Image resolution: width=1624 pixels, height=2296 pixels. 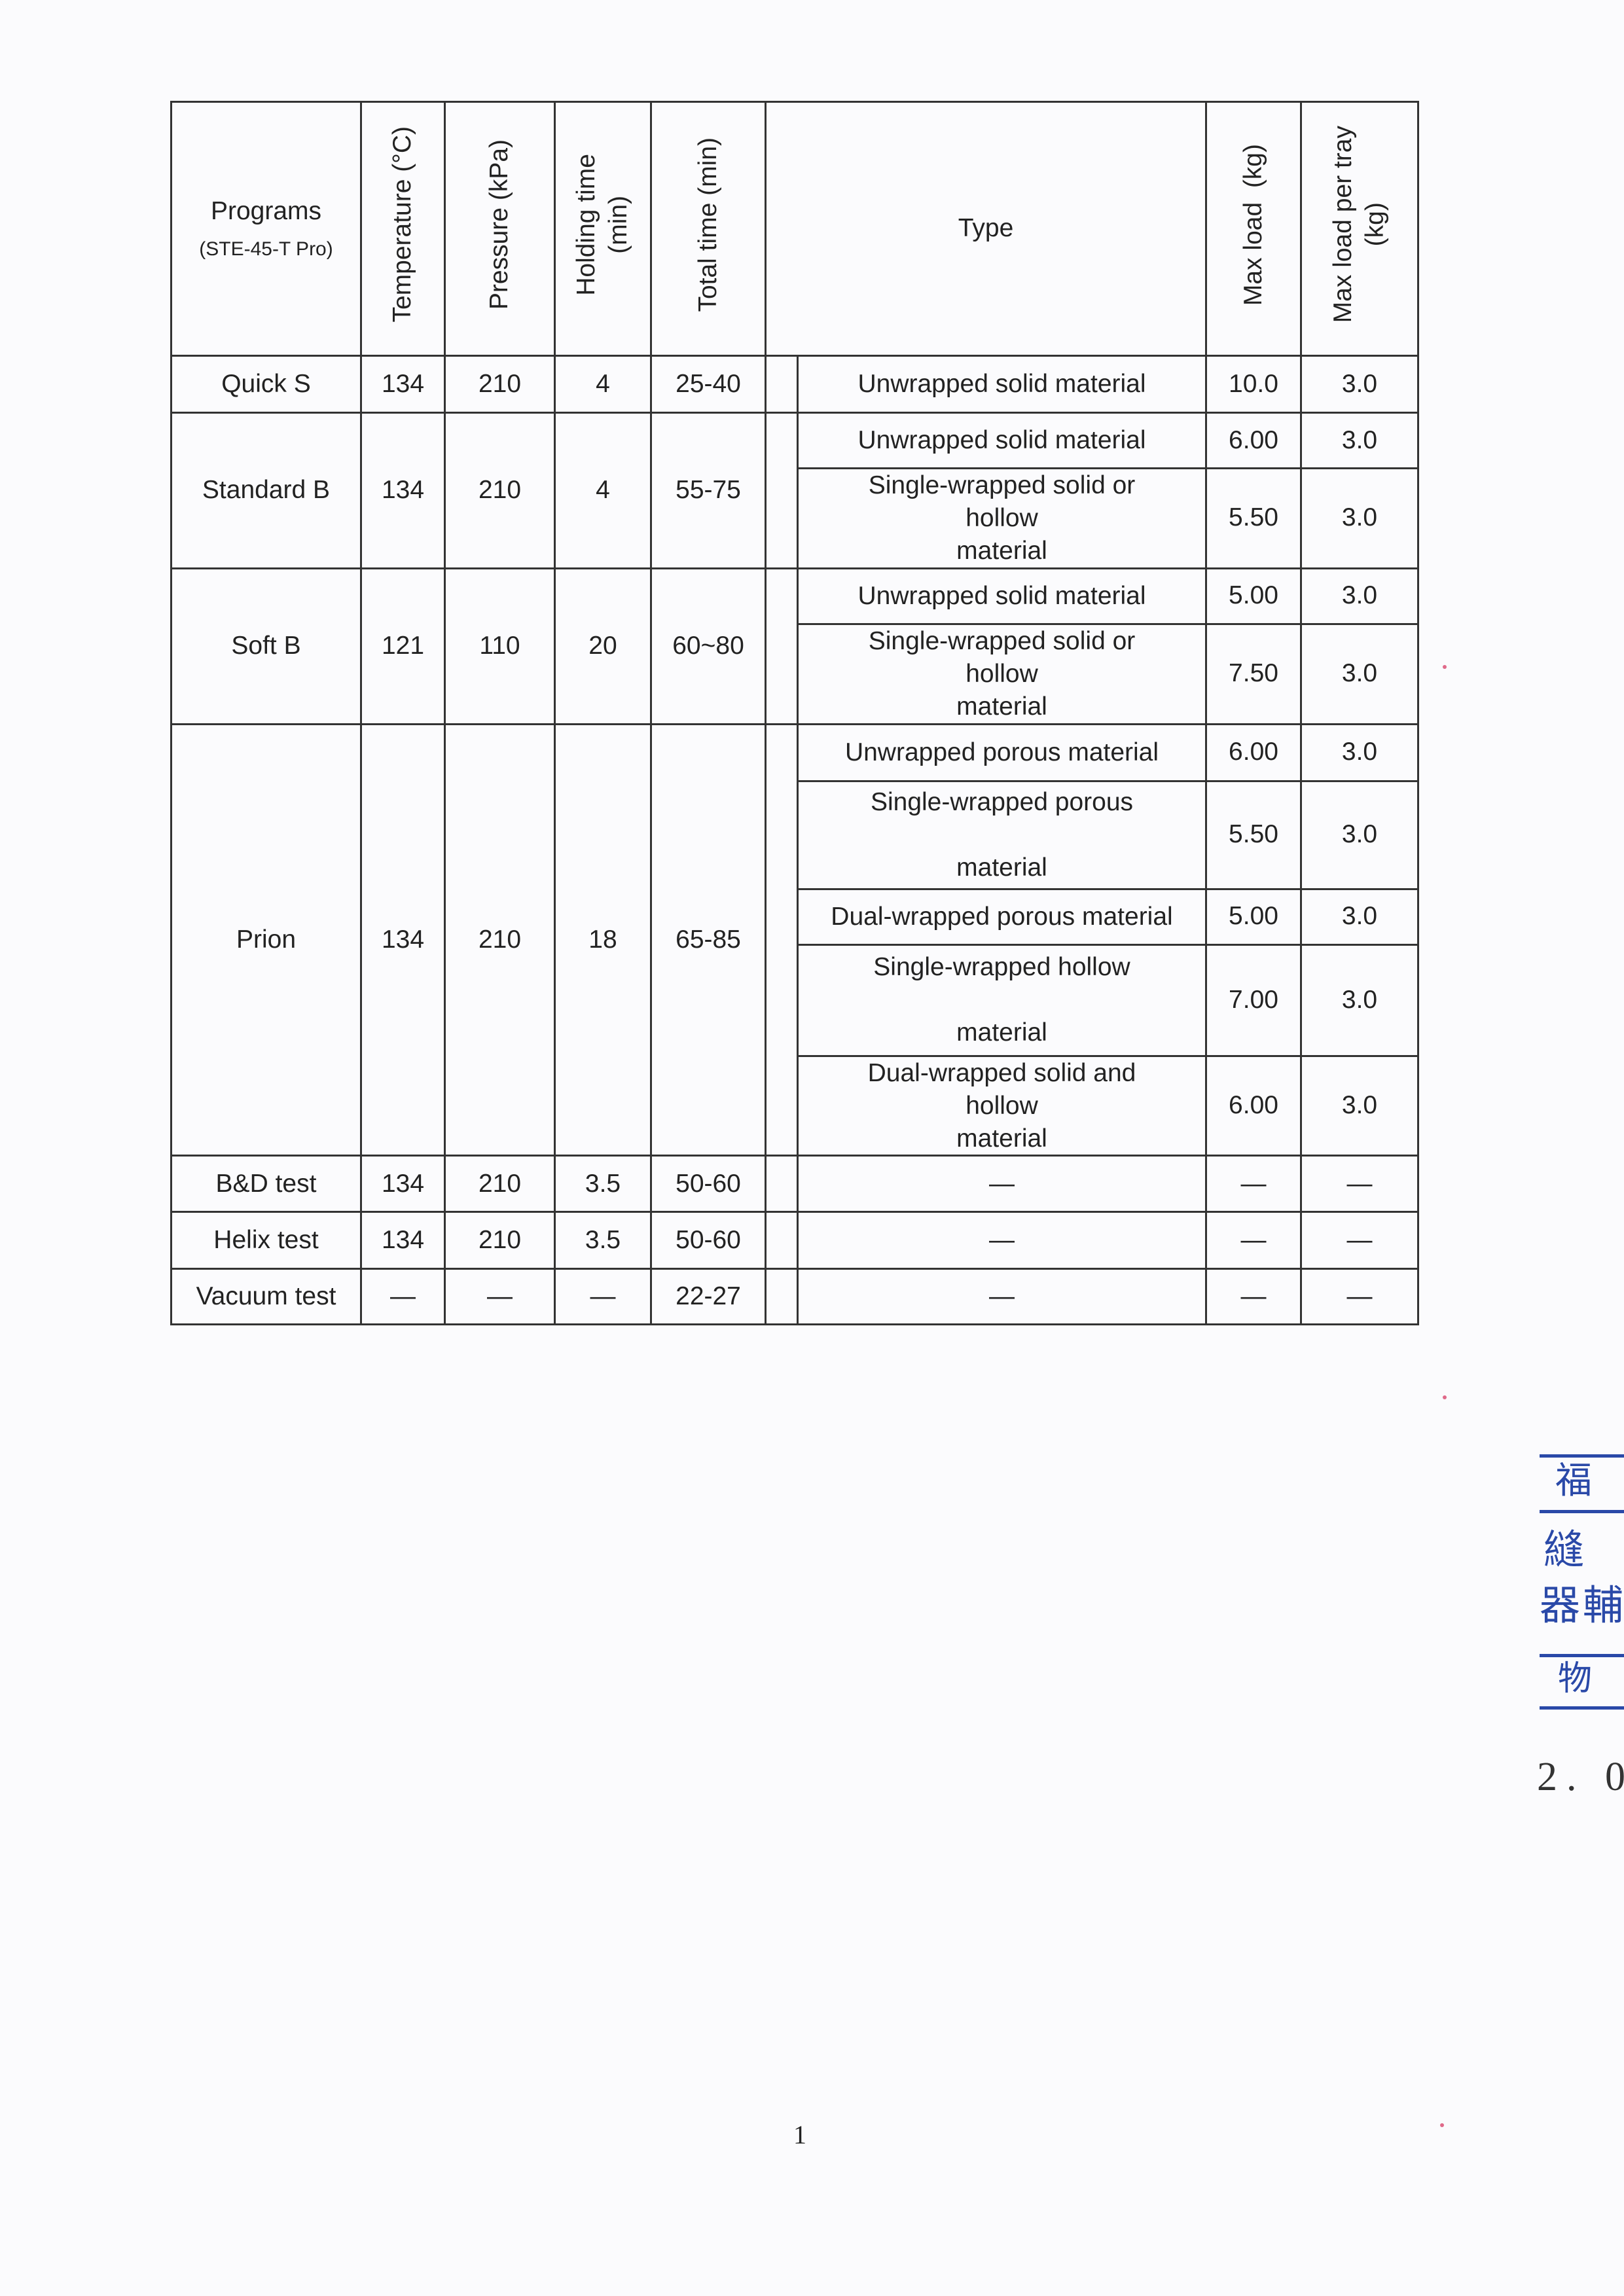 What do you see at coordinates (1343, 224) in the screenshot?
I see `max-load-tray-text: Max load per tray` at bounding box center [1343, 224].